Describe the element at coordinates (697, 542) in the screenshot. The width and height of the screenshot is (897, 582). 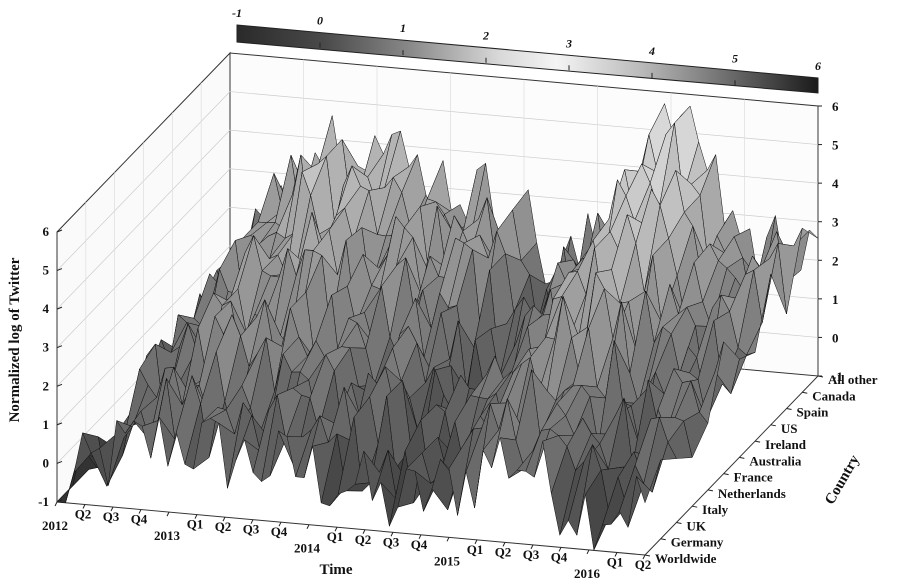
I see `country-tick-label: Germany` at that location.